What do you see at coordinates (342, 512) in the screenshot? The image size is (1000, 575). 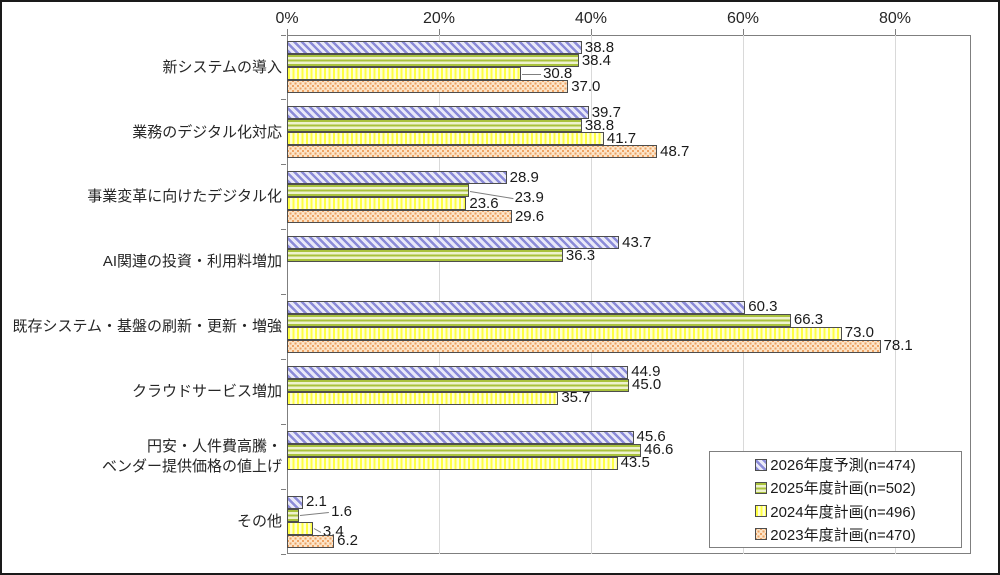 I see `value-label: 1.6` at bounding box center [342, 512].